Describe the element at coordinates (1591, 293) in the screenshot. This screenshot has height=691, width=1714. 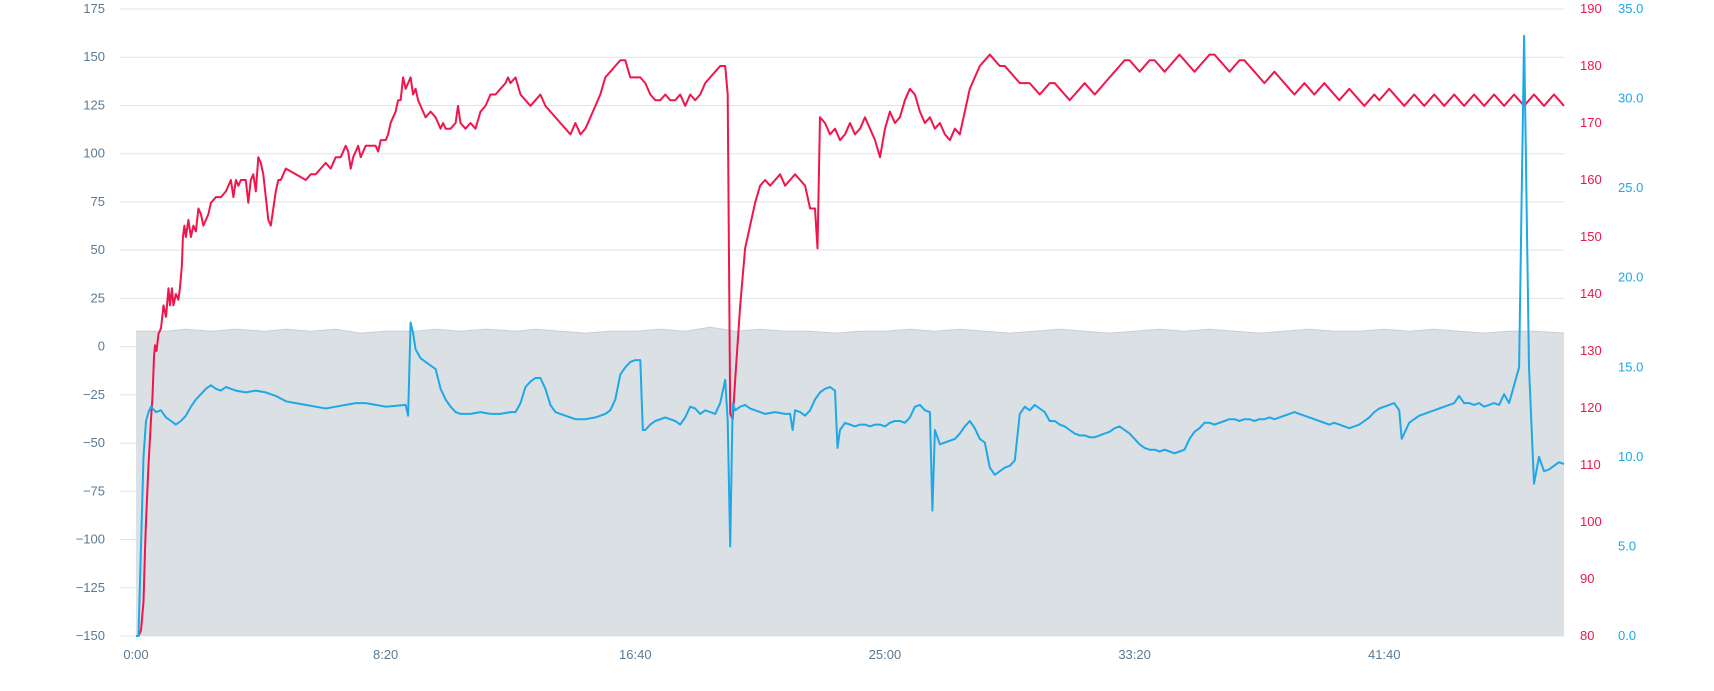
I see `heart-rate-axis-tick: 140` at that location.